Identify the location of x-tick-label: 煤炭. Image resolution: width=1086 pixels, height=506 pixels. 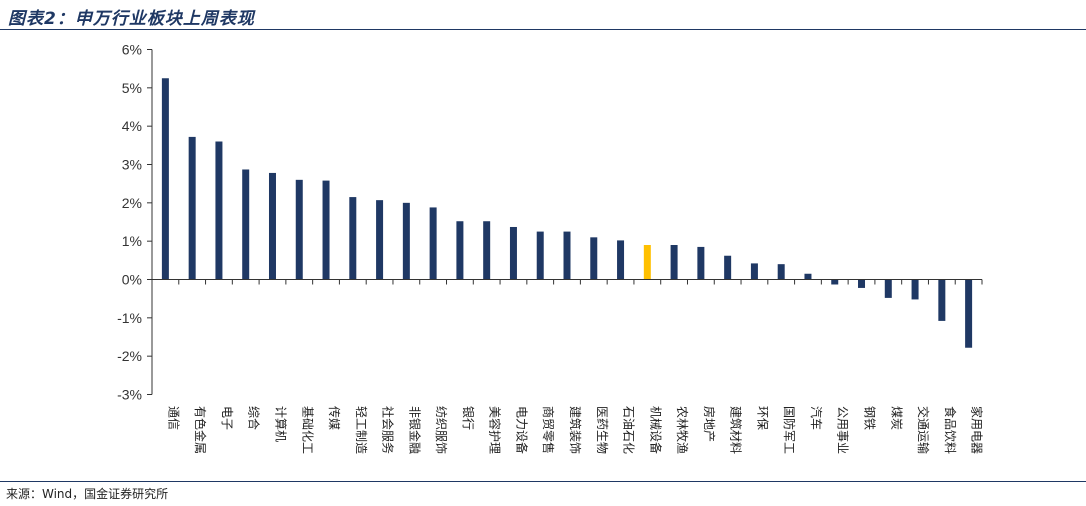
(896, 418).